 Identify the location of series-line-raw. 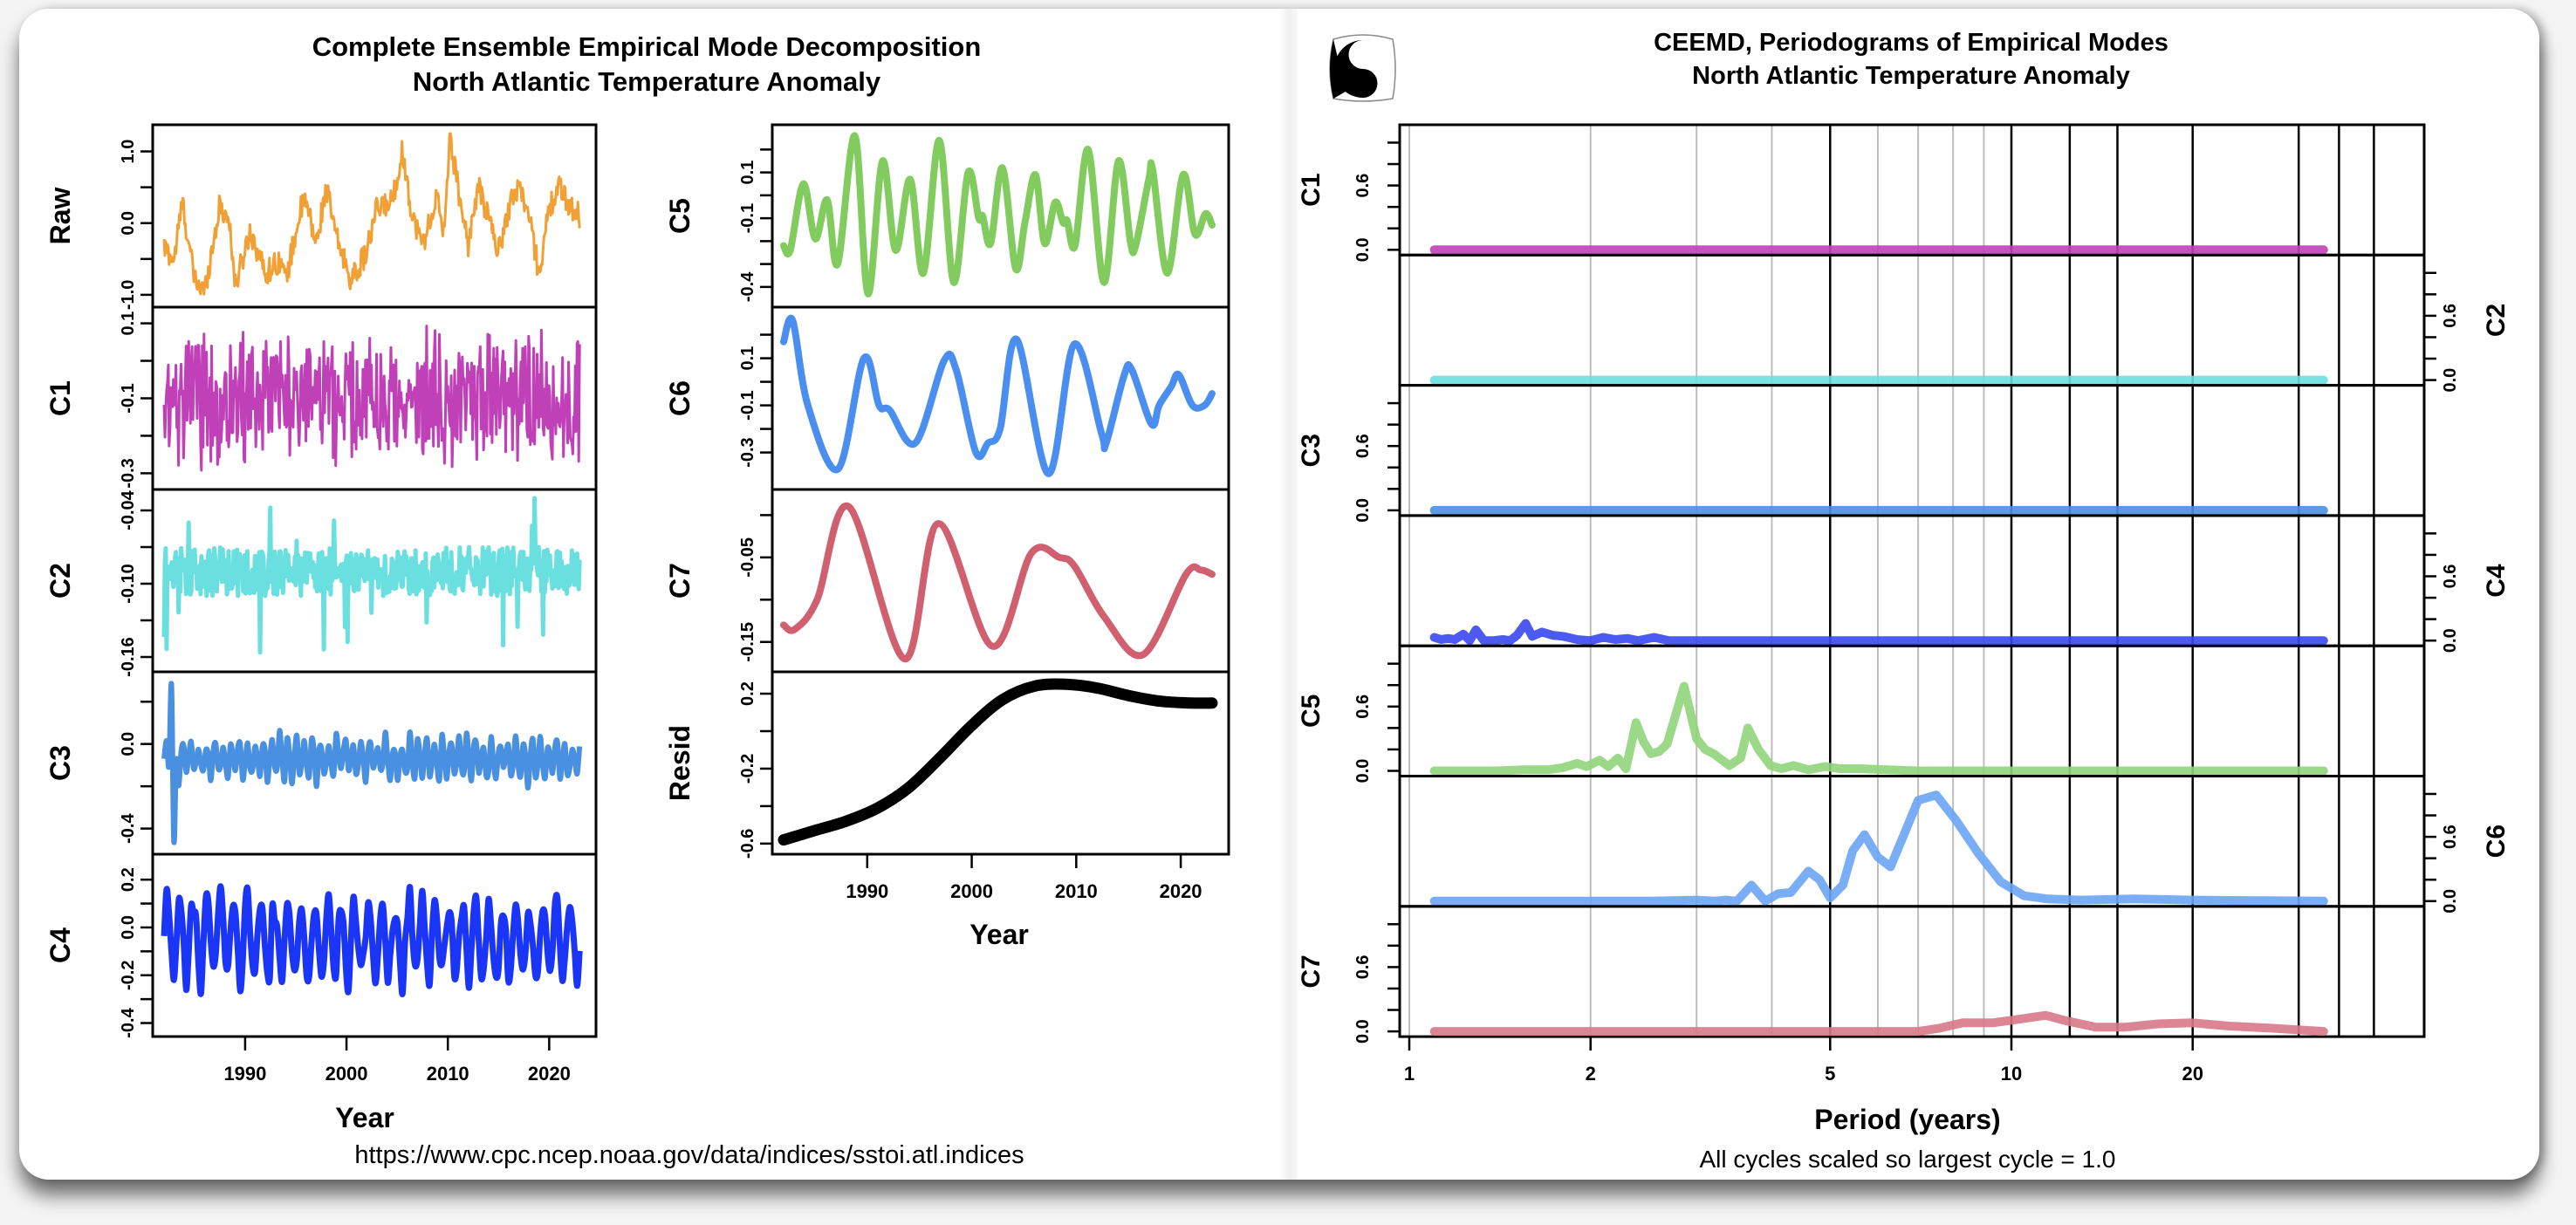
(372, 214).